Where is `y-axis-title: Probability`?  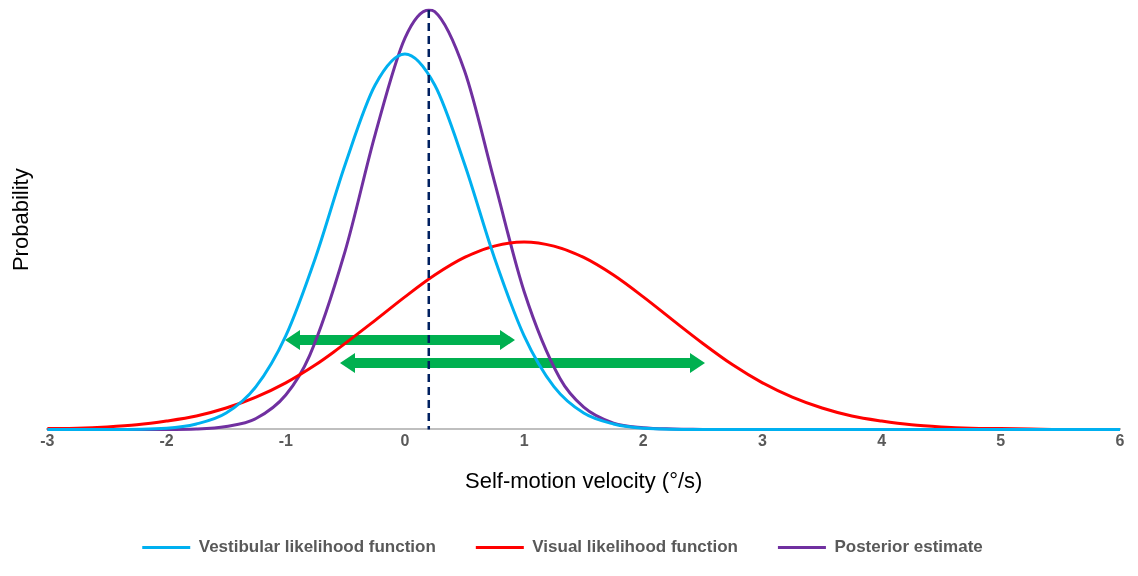 y-axis-title: Probability is located at coordinates (21, 220).